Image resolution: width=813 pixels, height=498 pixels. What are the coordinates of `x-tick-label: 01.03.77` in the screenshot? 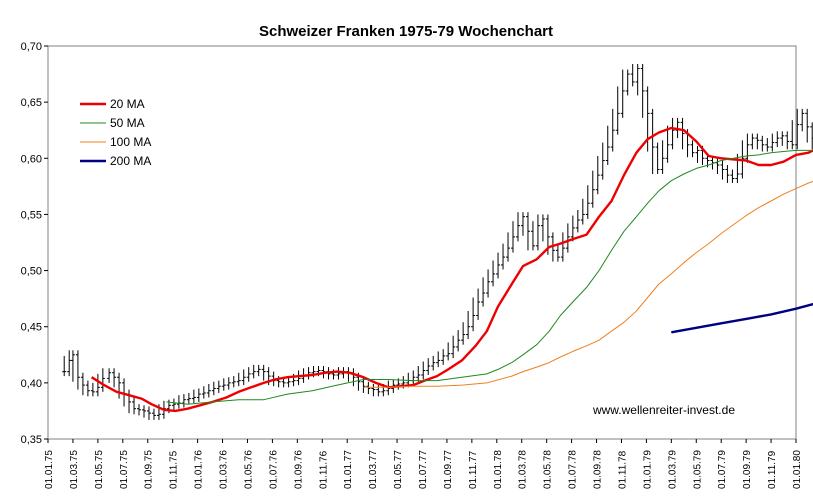 It's located at (373, 469).